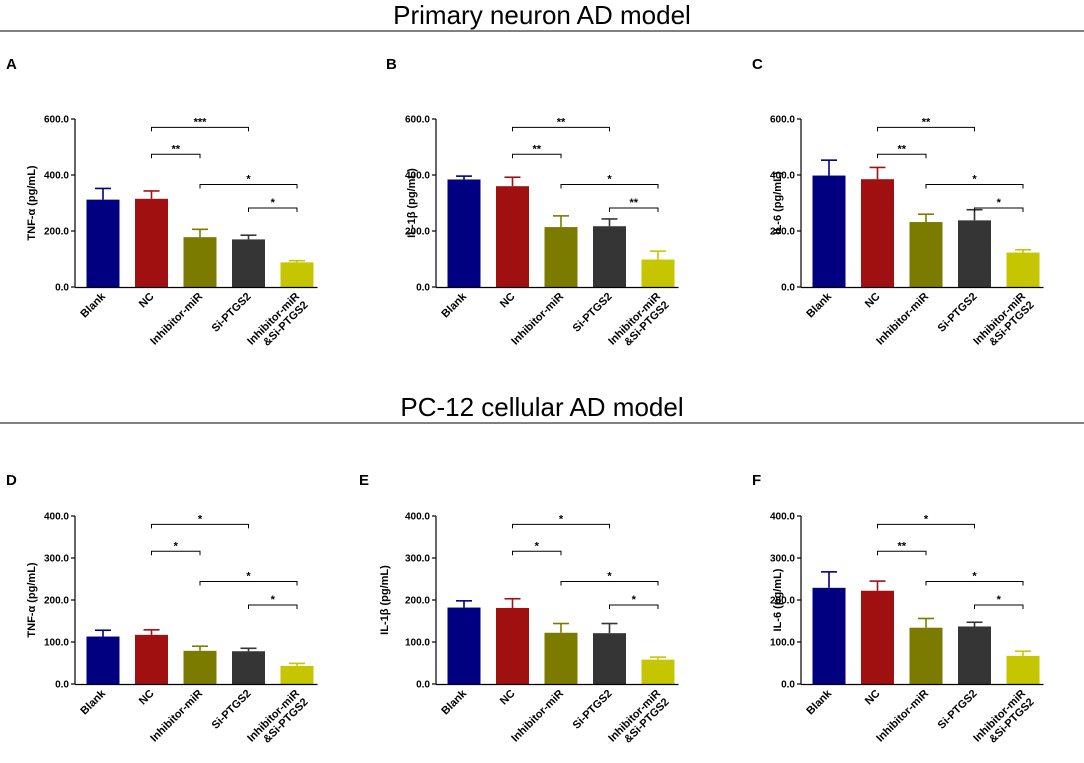  What do you see at coordinates (542, 15) in the screenshot?
I see `section-title-top: Primary neuron AD model` at bounding box center [542, 15].